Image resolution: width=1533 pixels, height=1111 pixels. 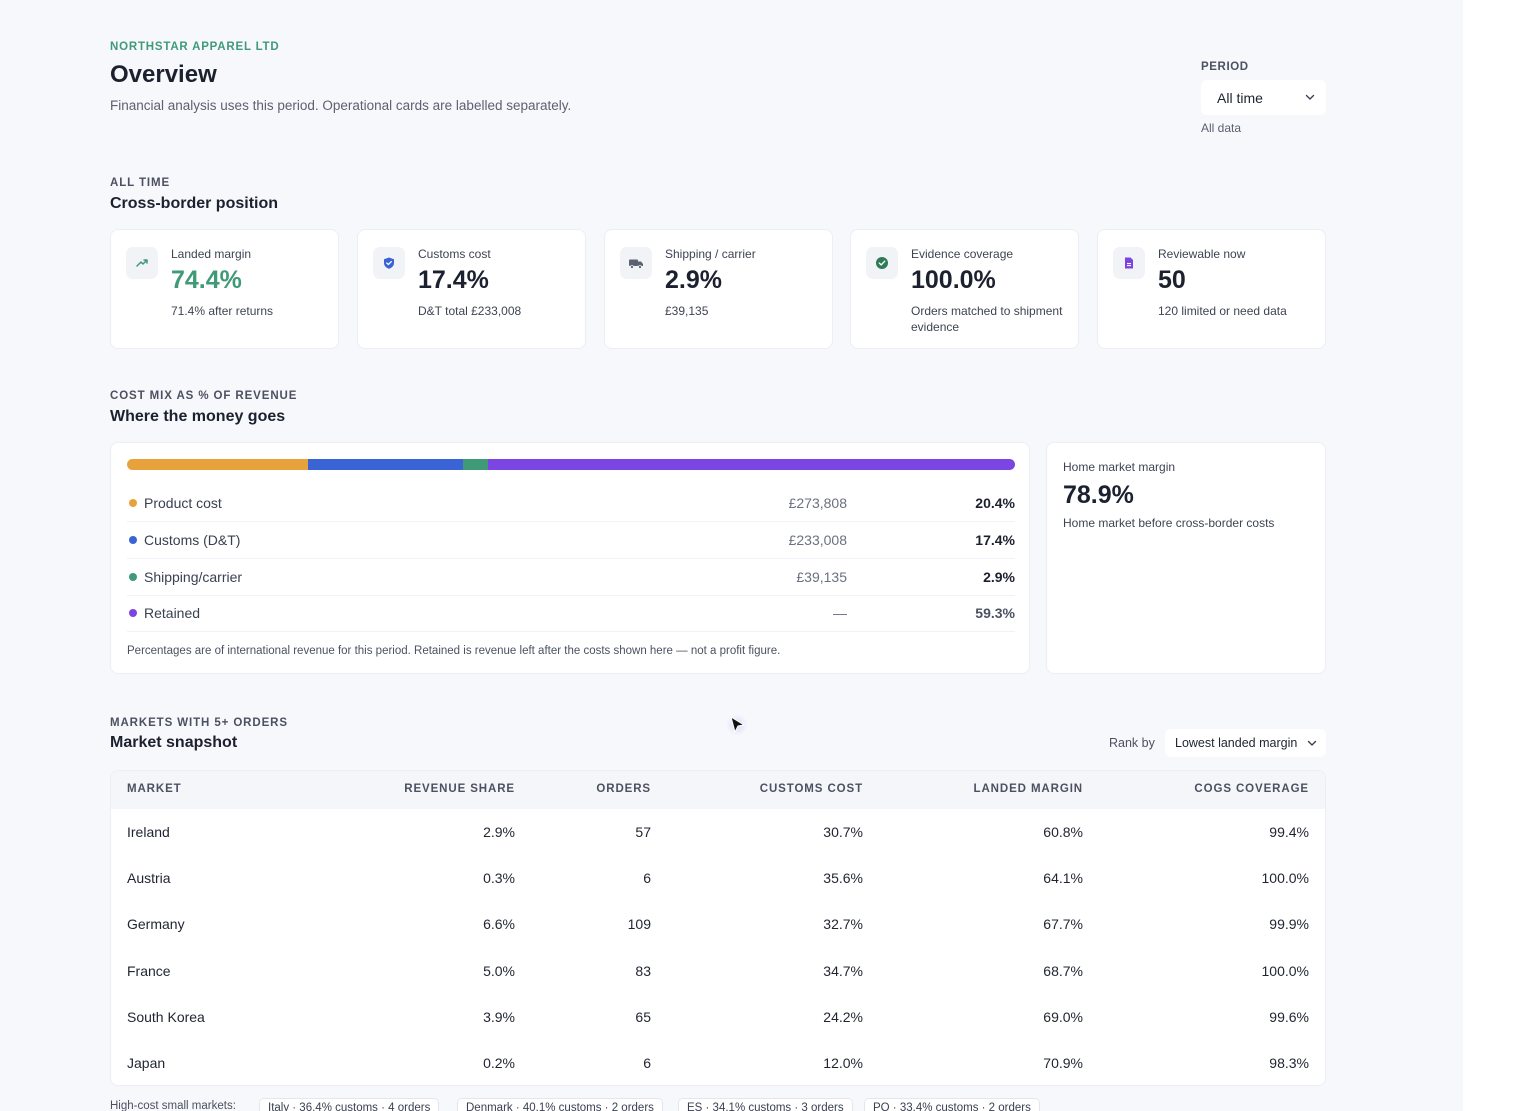 I want to click on cell-revenue-share: 2.9%, so click(x=499, y=832).